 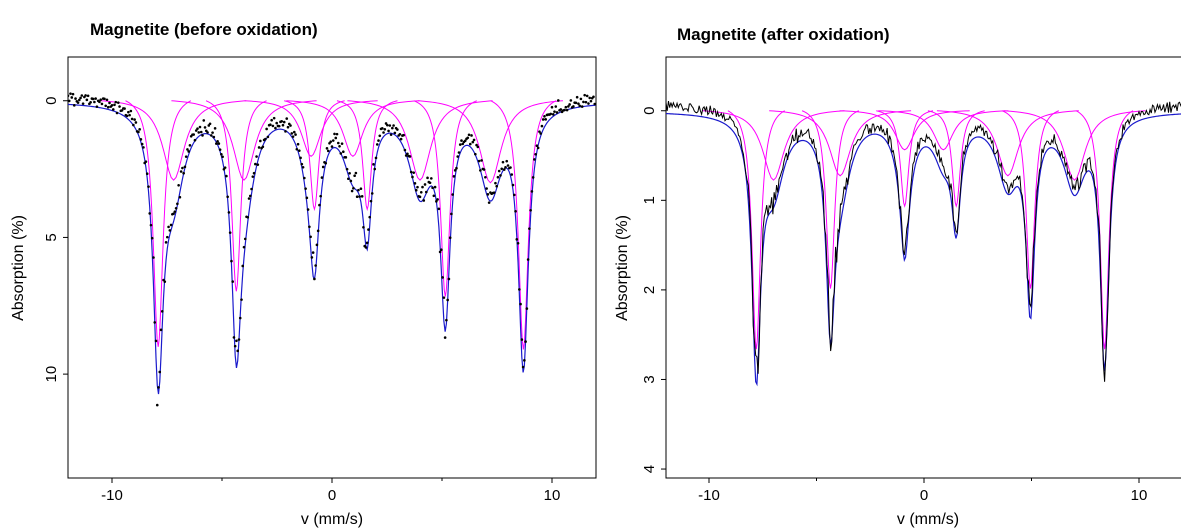 What do you see at coordinates (649, 290) in the screenshot?
I see `y-tick-label: 2` at bounding box center [649, 290].